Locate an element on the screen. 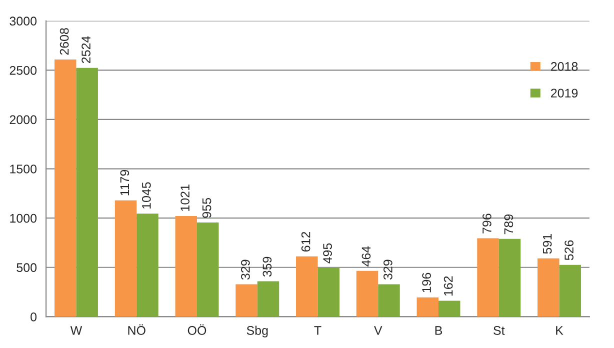  y-tick-label: 3000 is located at coordinates (23, 21).